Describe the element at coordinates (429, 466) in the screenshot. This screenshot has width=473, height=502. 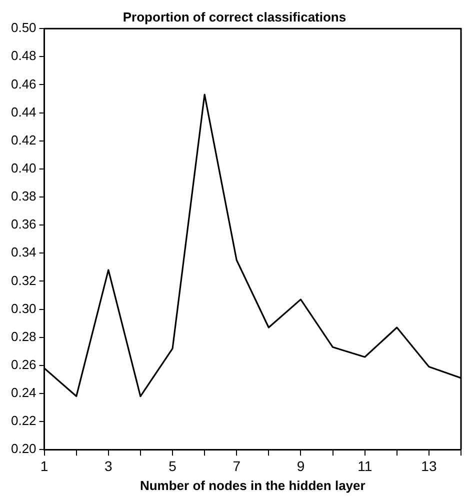
I see `x-tick-label: 13` at that location.